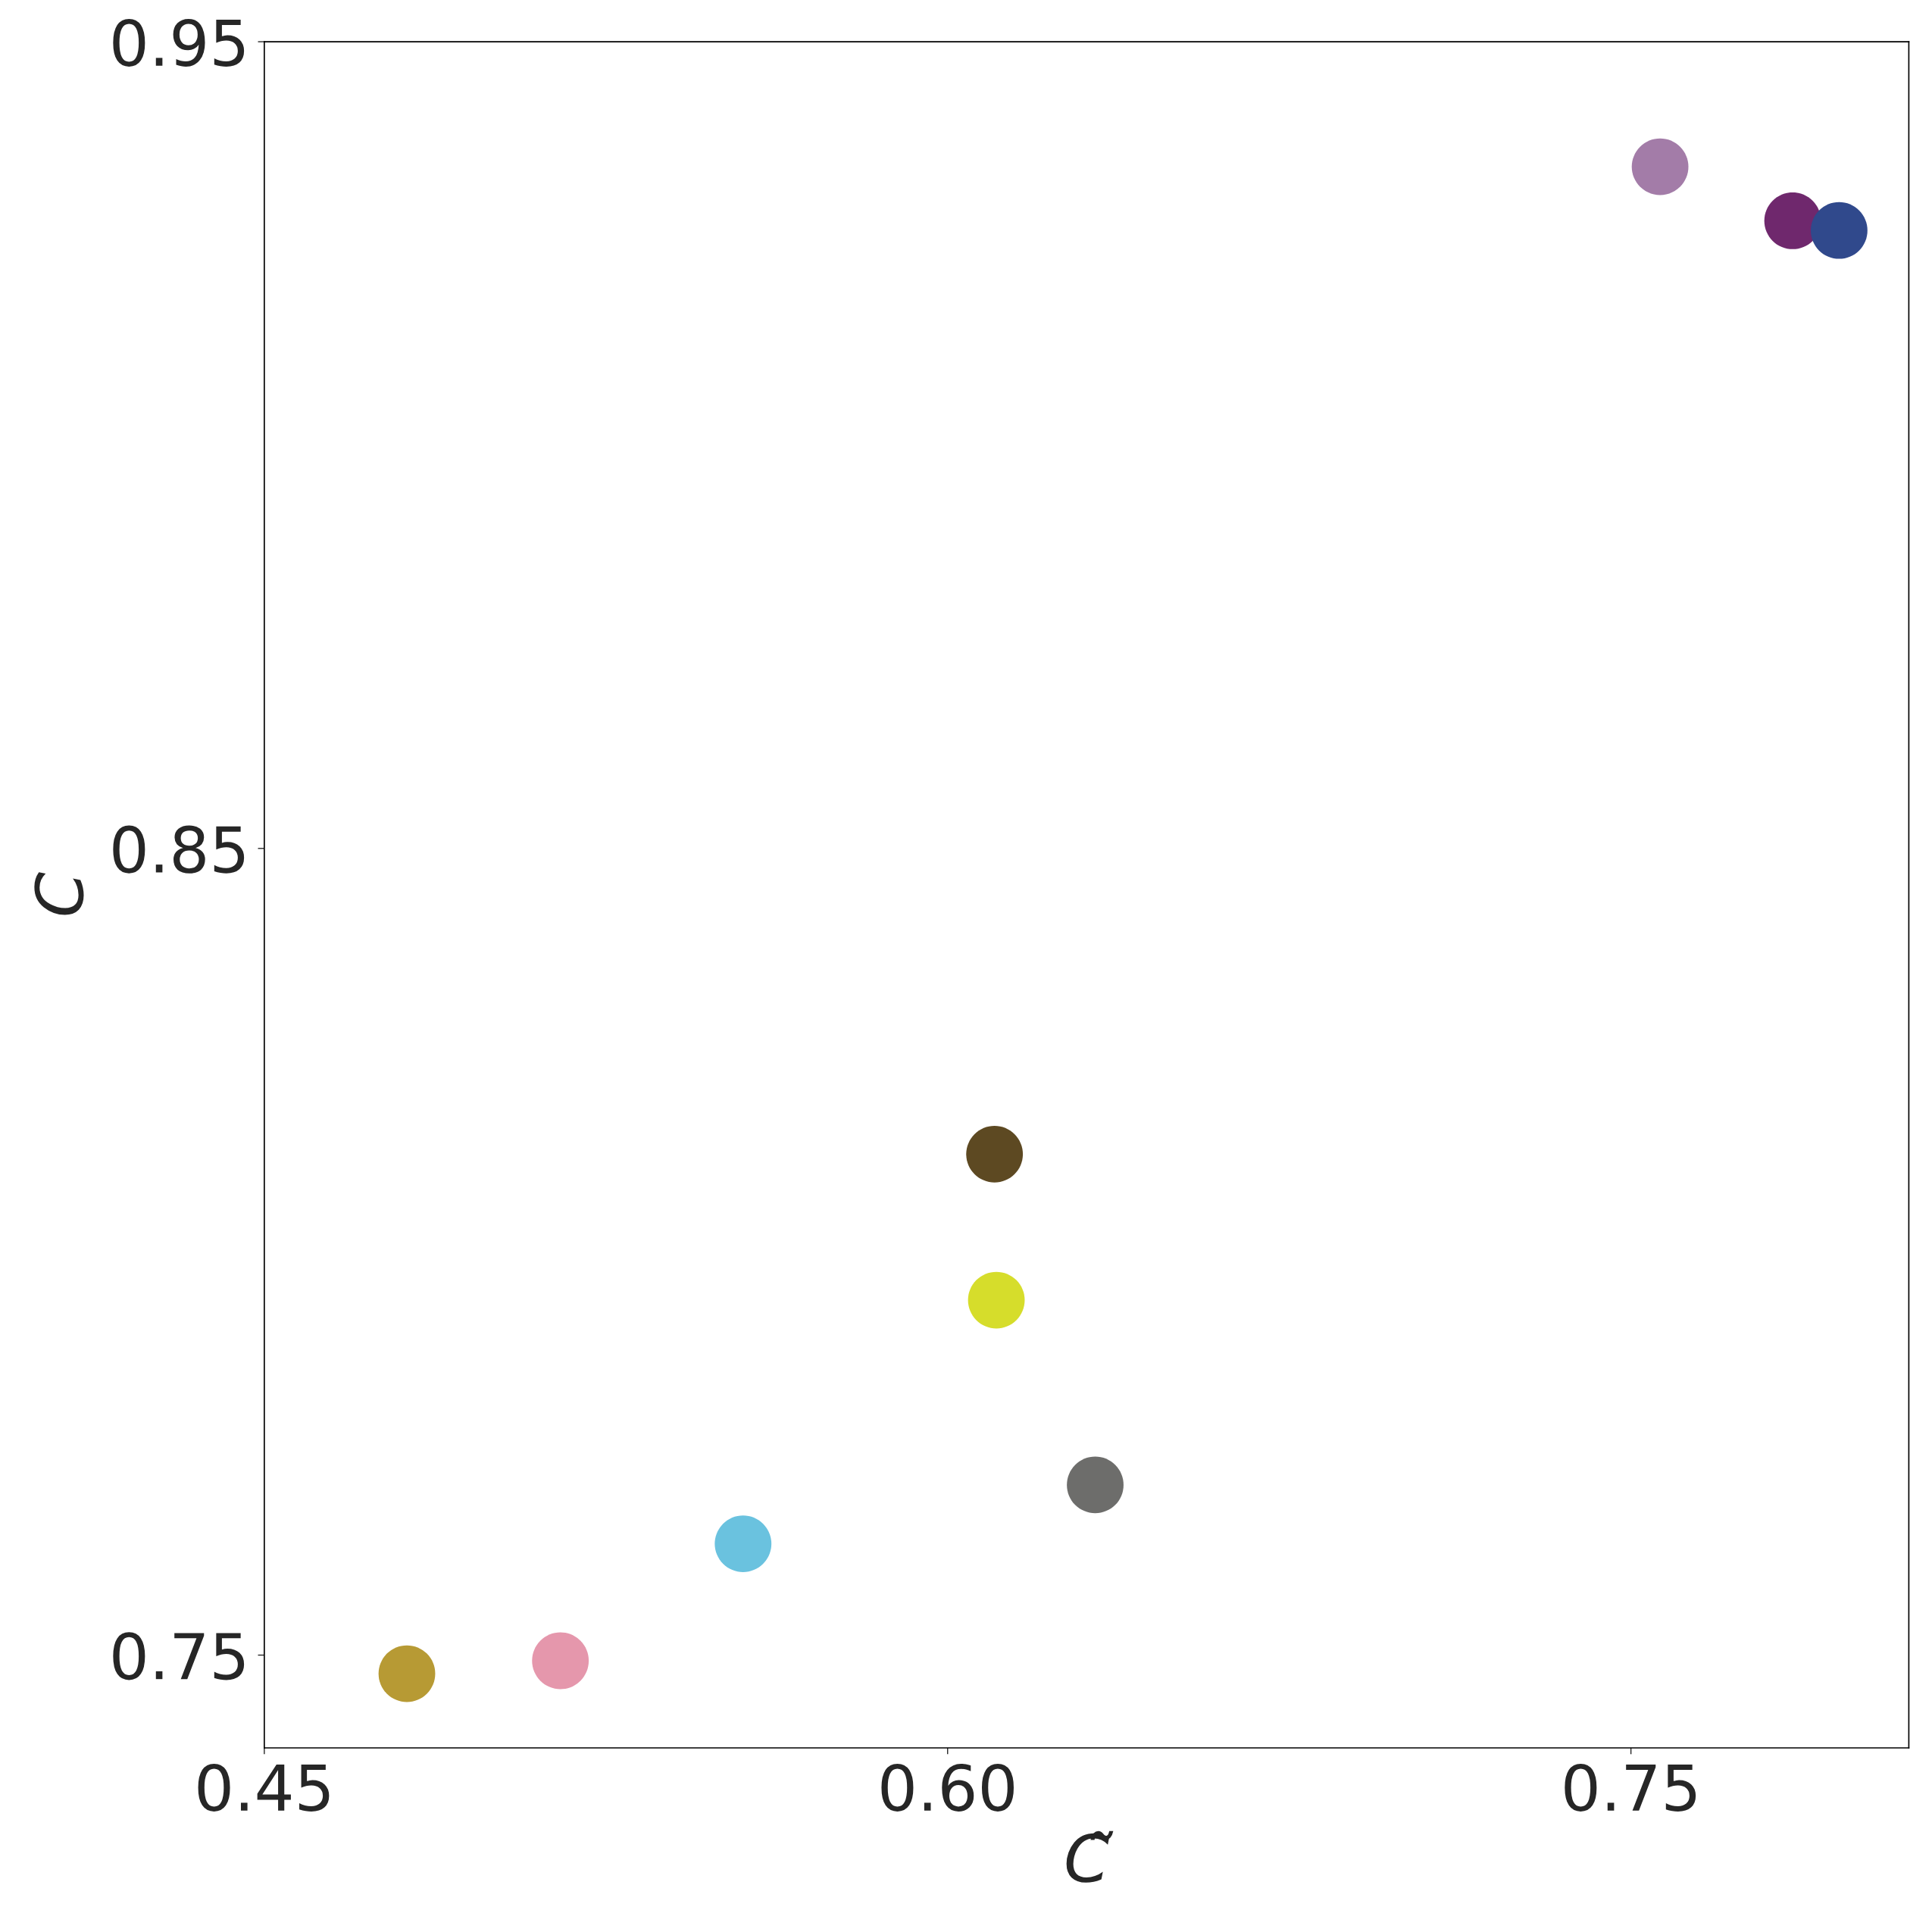 This screenshot has width=1932, height=1932. Describe the element at coordinates (179, 42) in the screenshot. I see `y-tick-label: 0.95` at that location.